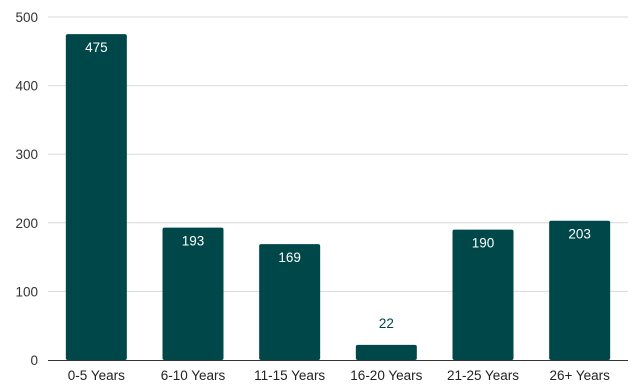 Image resolution: width=641 pixels, height=385 pixels. What do you see at coordinates (26, 291) in the screenshot?
I see `y-tick-label: 100` at bounding box center [26, 291].